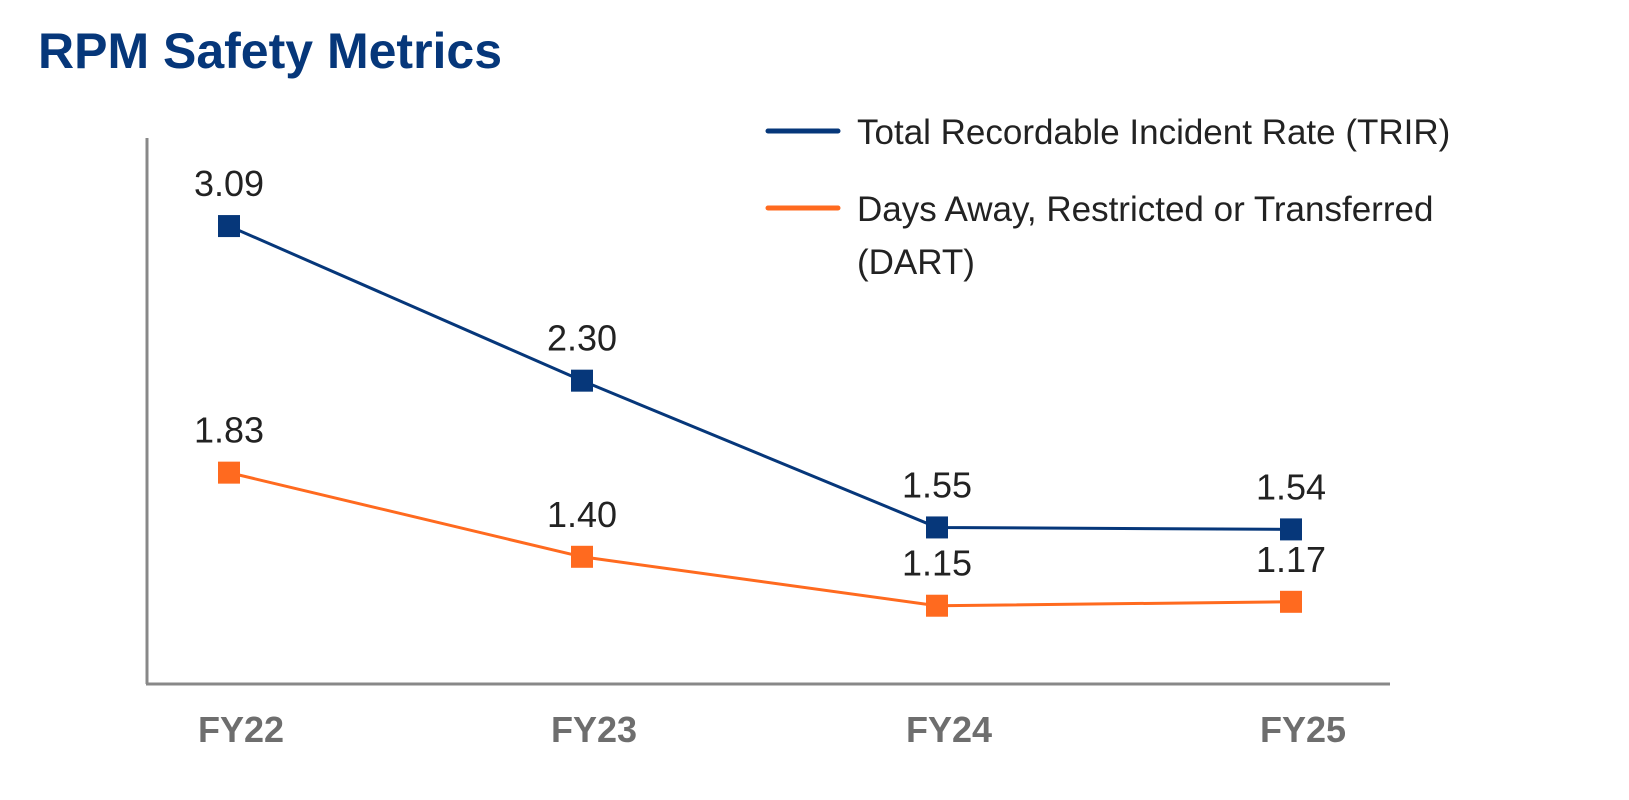 The height and width of the screenshot is (800, 1629). Describe the element at coordinates (594, 729) in the screenshot. I see `x-tick-label: FY23` at that location.